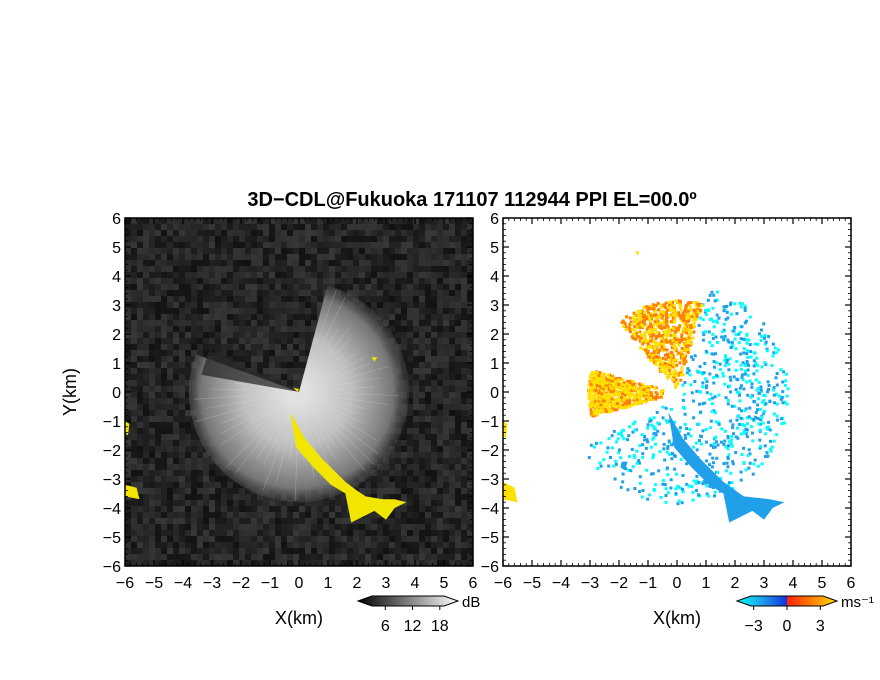 This screenshot has width=880, height=680. What do you see at coordinates (473, 583) in the screenshot?
I see `x-tick-label: 6` at bounding box center [473, 583].